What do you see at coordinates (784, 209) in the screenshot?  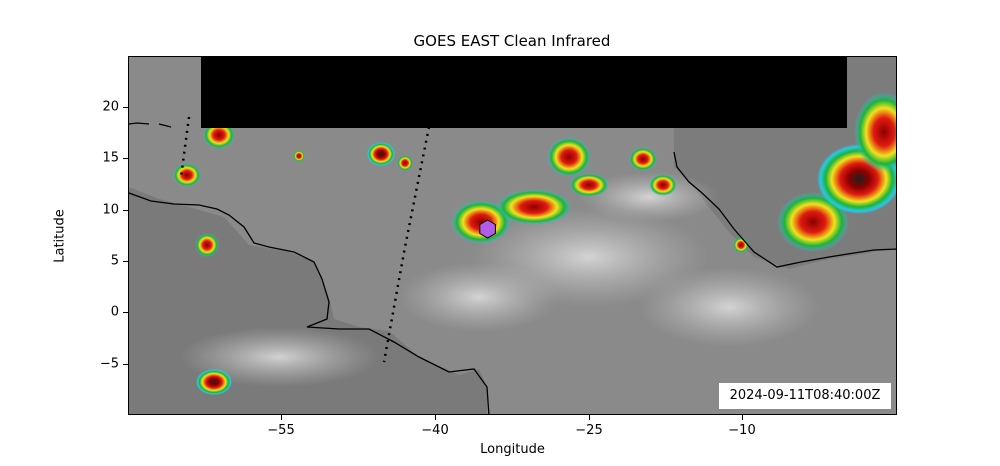 I see `africa-coastline` at bounding box center [784, 209].